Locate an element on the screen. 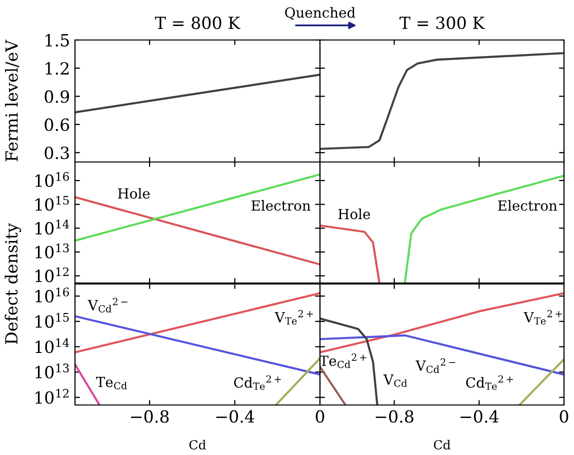  annotation: V$_{Cd}$ is located at coordinates (395, 380).